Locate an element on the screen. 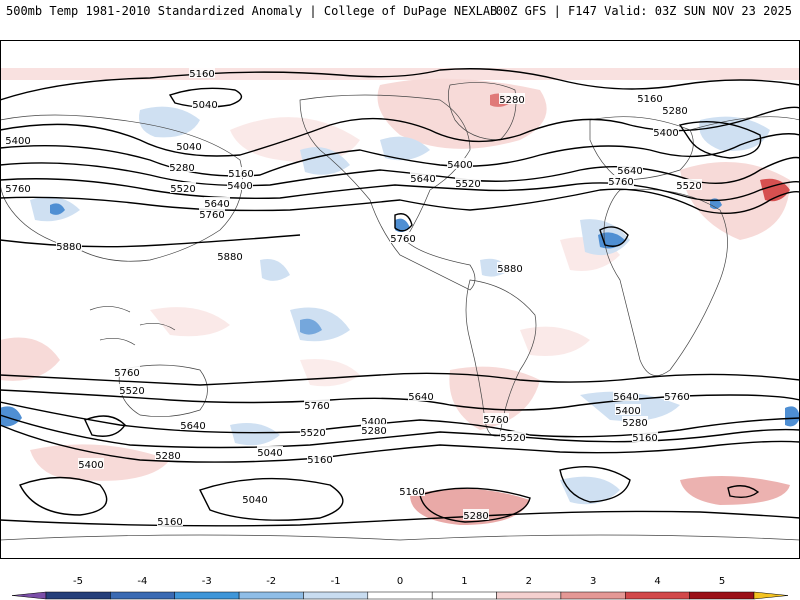 The height and width of the screenshot is (600, 800). colorbar-tick-labels: -5 -4 -3 -2 -1 0 1 2 3 4 5 is located at coordinates (399, 581).